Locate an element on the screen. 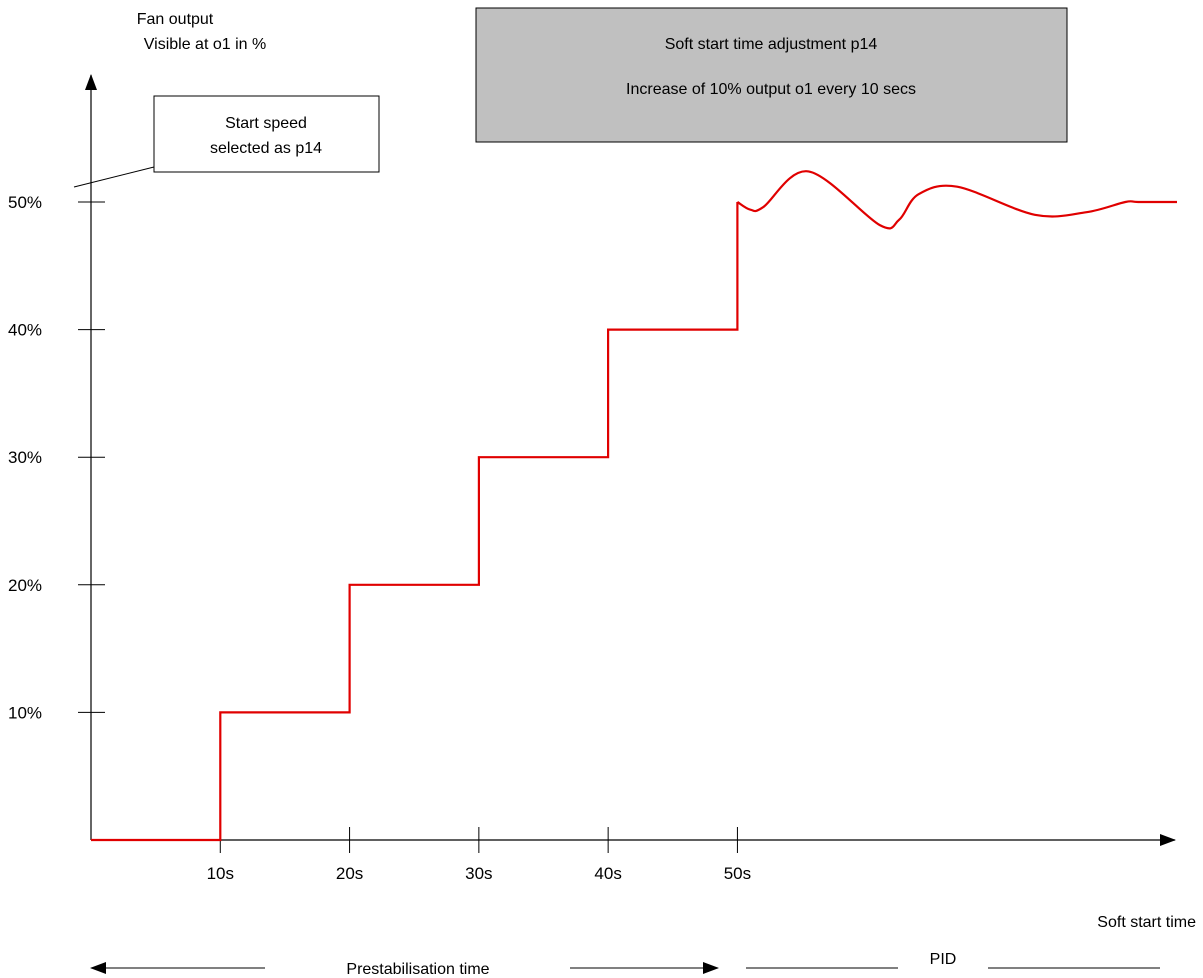 This screenshot has width=1203, height=978. pid-label: PID is located at coordinates (943, 959).